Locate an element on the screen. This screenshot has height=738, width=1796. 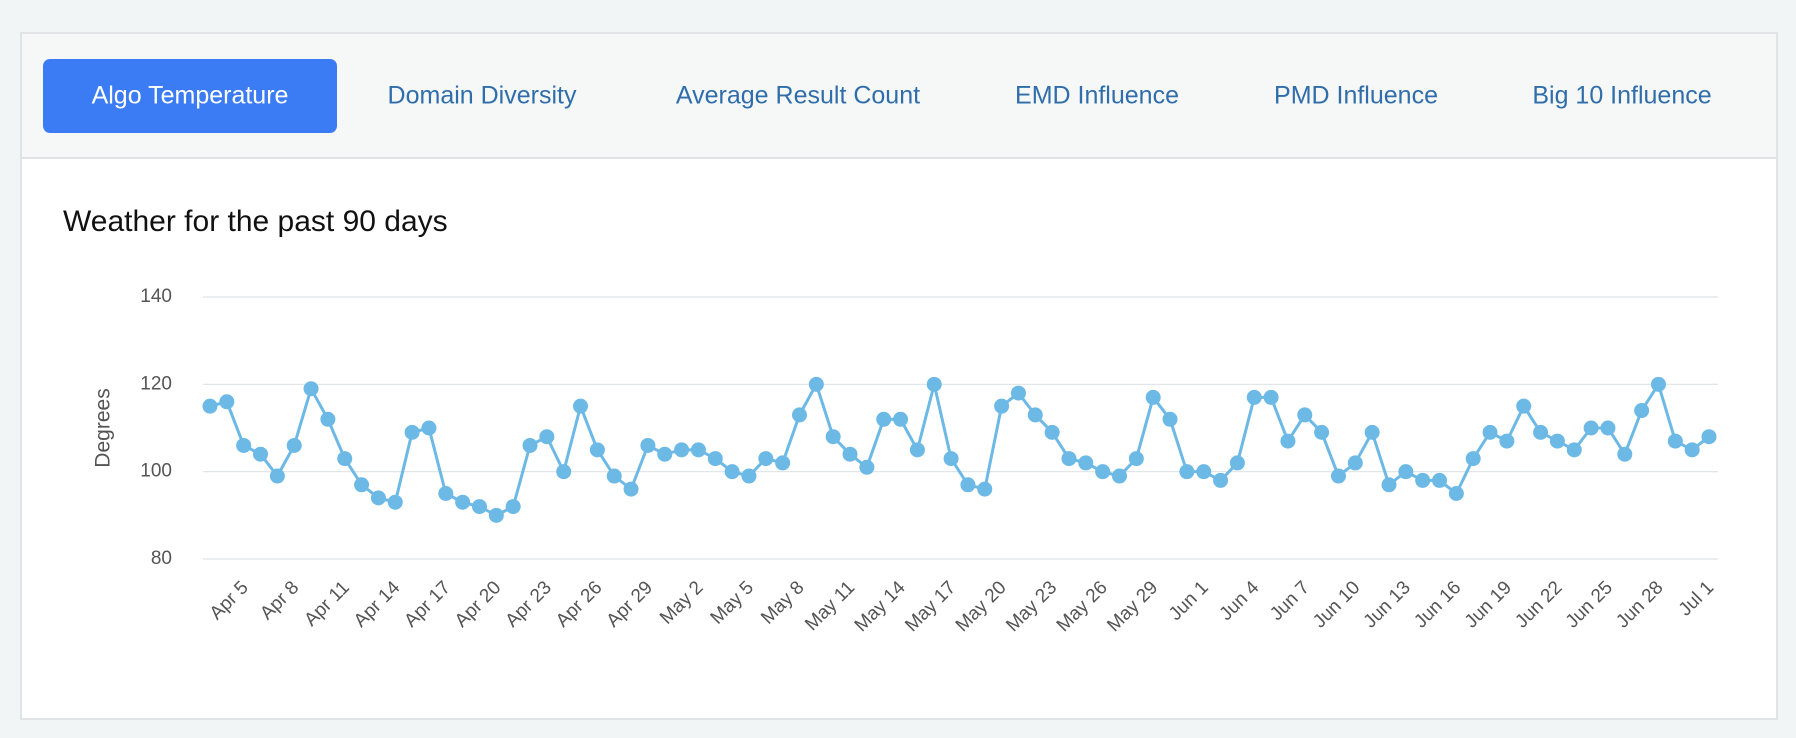
y-tick-label: 120 is located at coordinates (156, 383).